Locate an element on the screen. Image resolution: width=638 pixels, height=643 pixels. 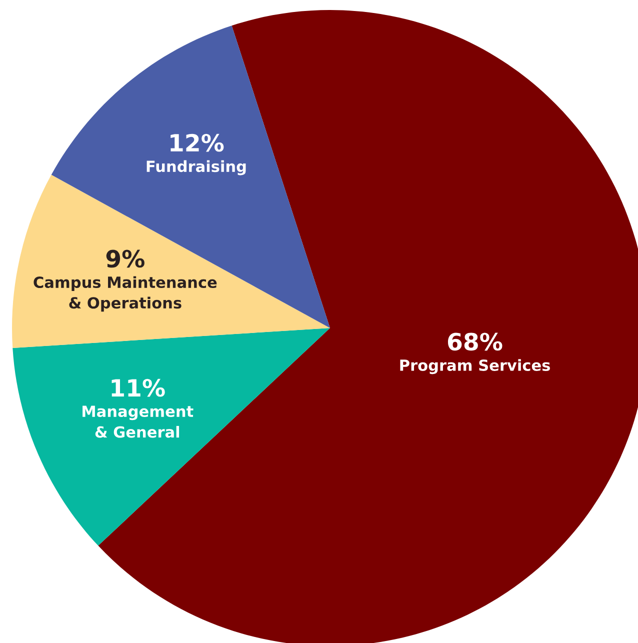
slice-label: Program Services is located at coordinates (475, 366).